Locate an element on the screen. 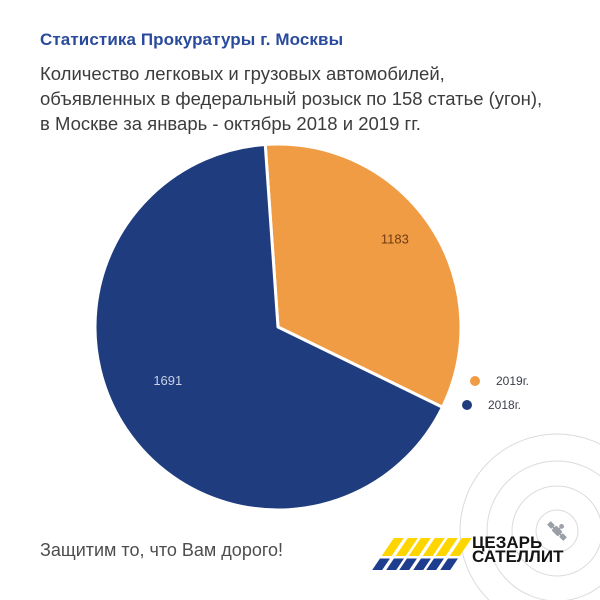 This screenshot has width=600, height=600. page-title: Статистика Прокуратуры г. Москвы is located at coordinates (192, 39).